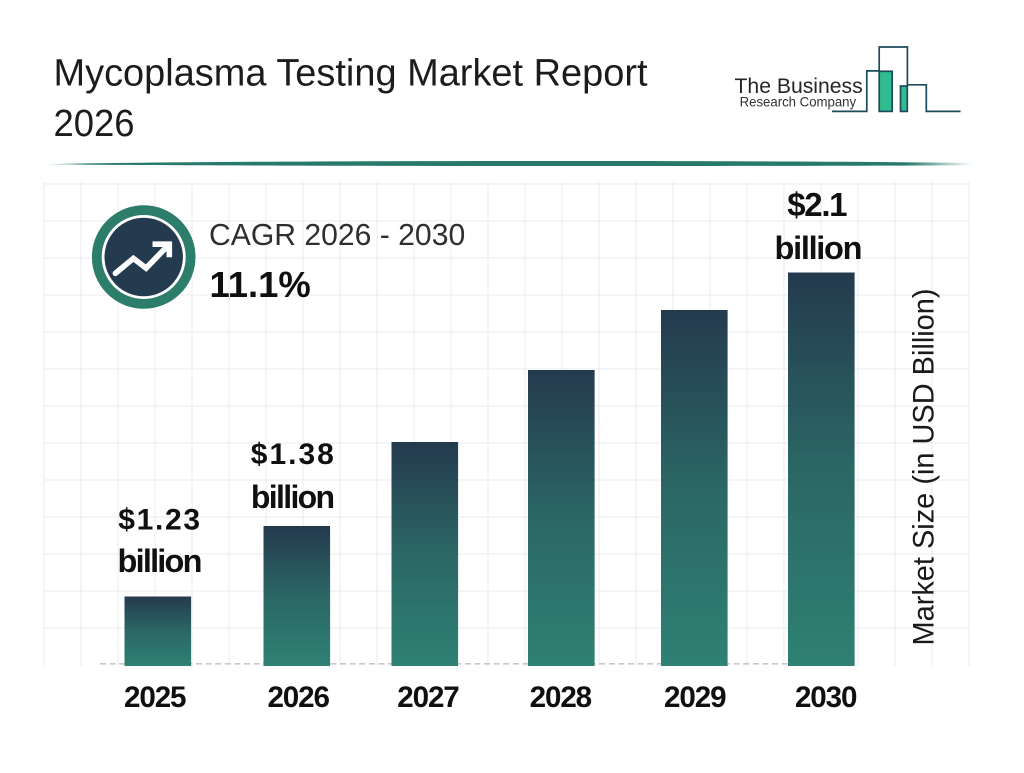  I want to click on svg-text: Research Company, so click(798, 102).